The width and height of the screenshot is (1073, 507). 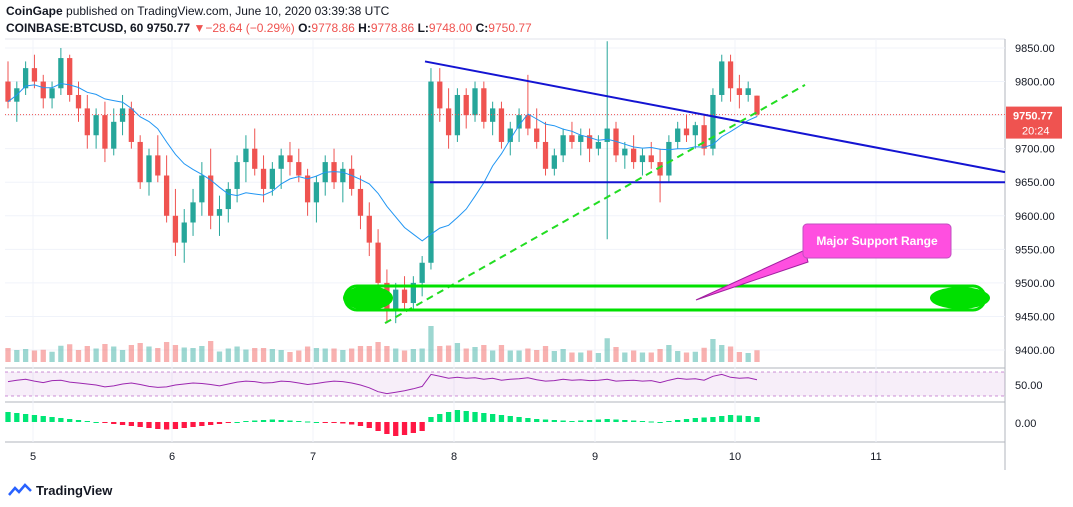 I want to click on price-badge-countdown: 20:24, so click(x=1036, y=132).